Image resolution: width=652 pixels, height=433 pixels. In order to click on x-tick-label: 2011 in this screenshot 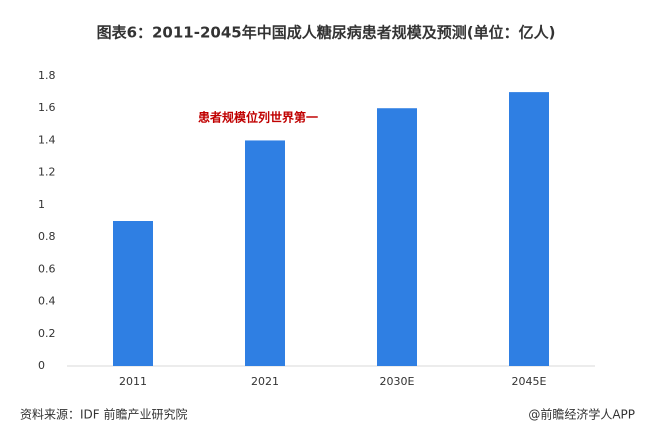, I will do `click(133, 381)`.